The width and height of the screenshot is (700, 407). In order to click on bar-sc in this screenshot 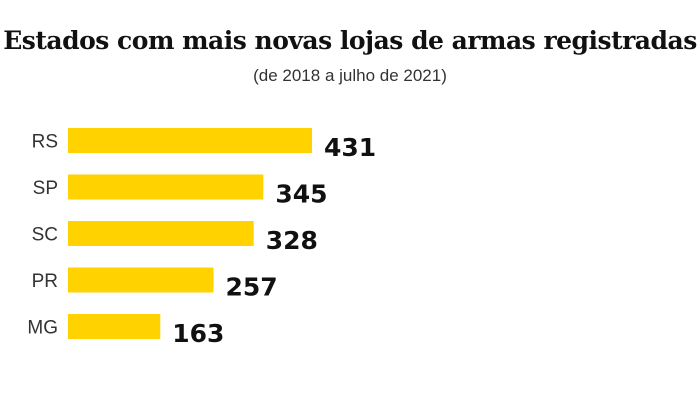, I will do `click(161, 233)`.